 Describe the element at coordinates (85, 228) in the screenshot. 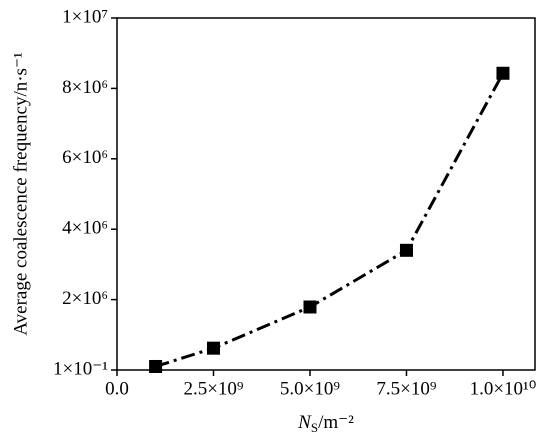

I see `y-tick-label: 4×10⁶` at that location.